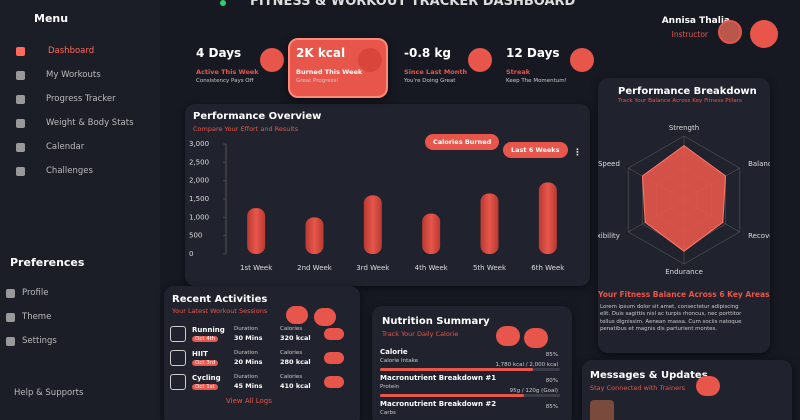 This screenshot has height=420, width=800. What do you see at coordinates (548, 70) in the screenshot?
I see `stat-card: 12 Days Streak Keep The Momentum!` at bounding box center [548, 70].